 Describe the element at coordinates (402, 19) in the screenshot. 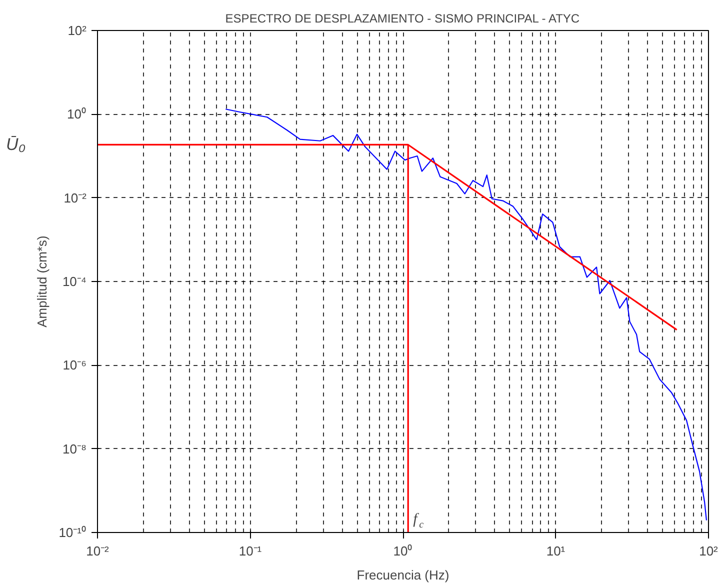

I see `chart-title: ESPECTRO DE DESPLAZAMIENTO - SISMO PRINCIPAL - ATYC` at that location.